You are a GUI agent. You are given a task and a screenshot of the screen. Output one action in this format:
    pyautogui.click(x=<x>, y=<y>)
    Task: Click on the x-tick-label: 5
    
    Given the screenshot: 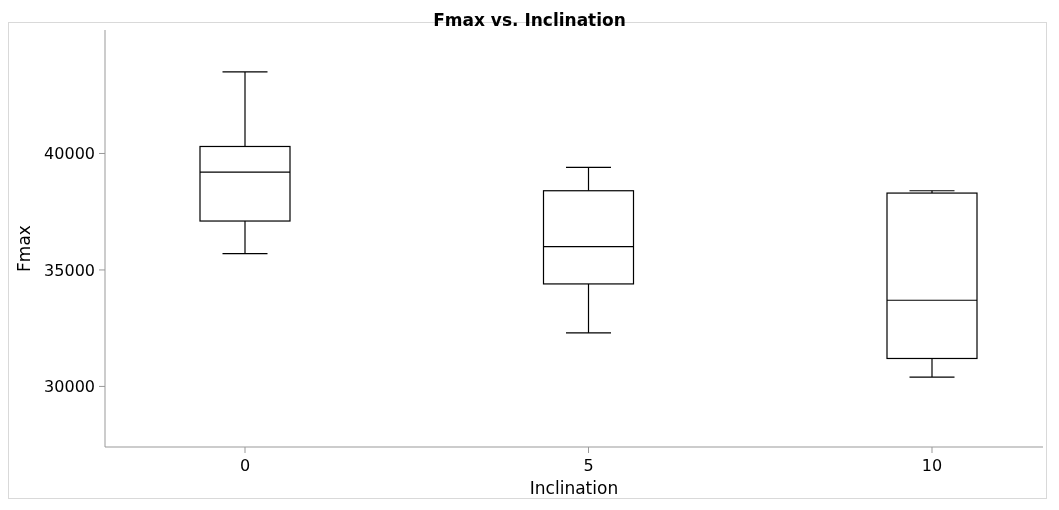 What is the action you would take?
    pyautogui.click(x=588, y=465)
    